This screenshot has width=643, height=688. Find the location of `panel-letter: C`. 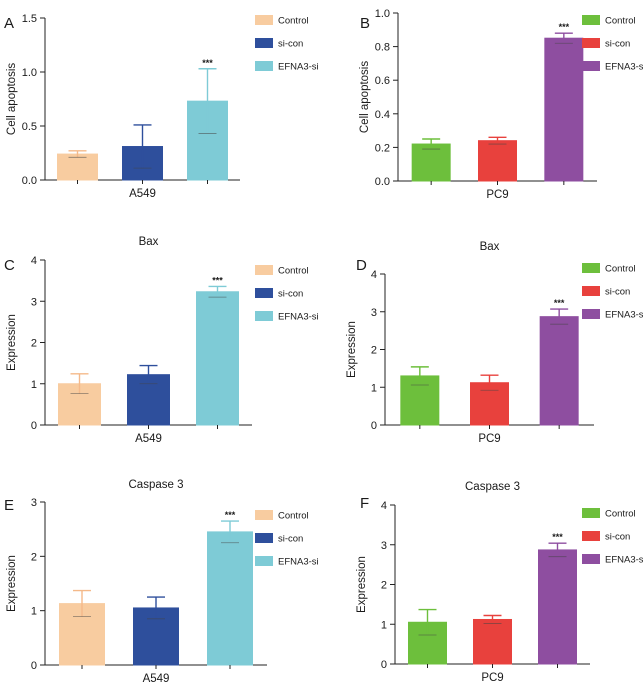

panel-letter: C is located at coordinates (9, 265).